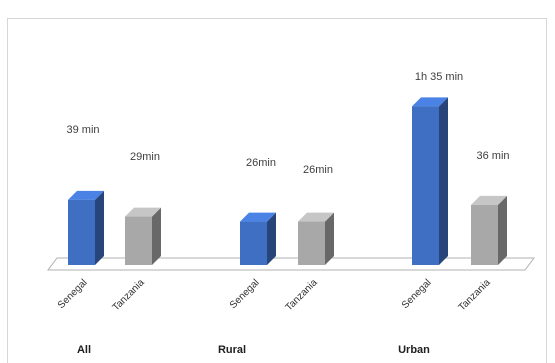 This screenshot has width=555, height=363. What do you see at coordinates (99, 227) in the screenshot?
I see `bar-side-all-senegal` at bounding box center [99, 227].